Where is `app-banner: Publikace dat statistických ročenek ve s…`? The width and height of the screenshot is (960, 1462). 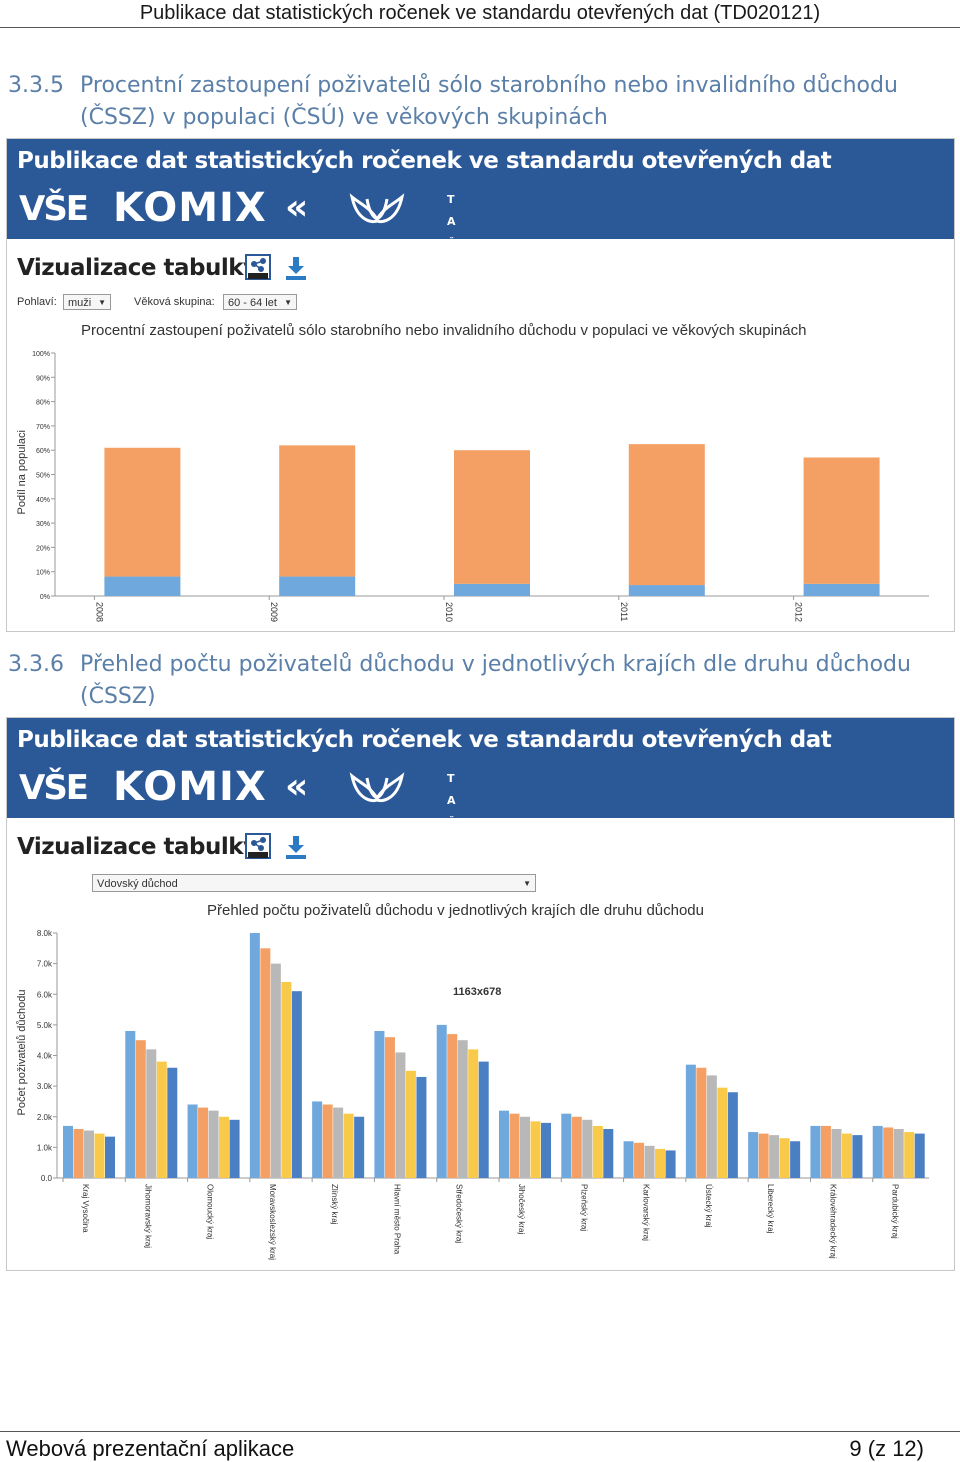
app-banner: Publikace dat statistických ročenek ve s… is located at coordinates (480, 205).